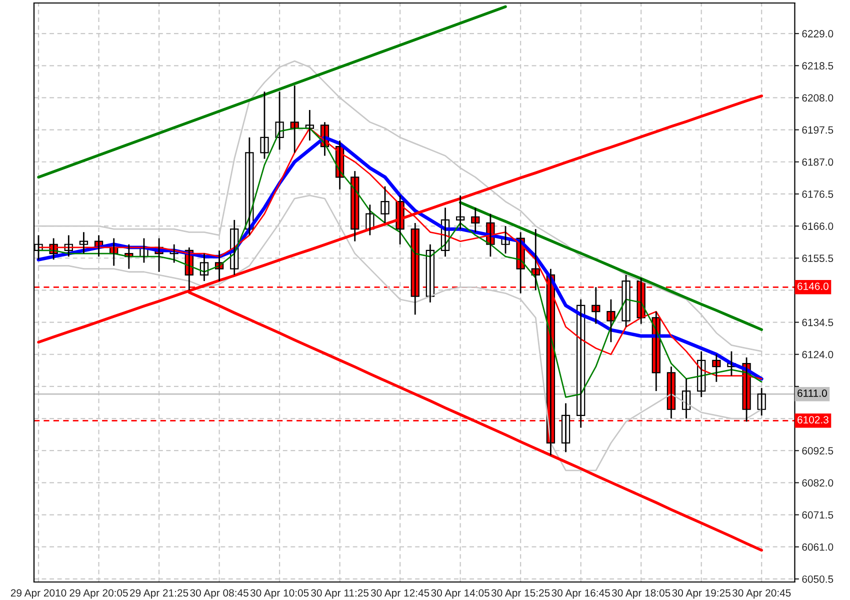  Describe the element at coordinates (400, 594) in the screenshot. I see `x-tick-label: 30 Apr 12:45` at that location.